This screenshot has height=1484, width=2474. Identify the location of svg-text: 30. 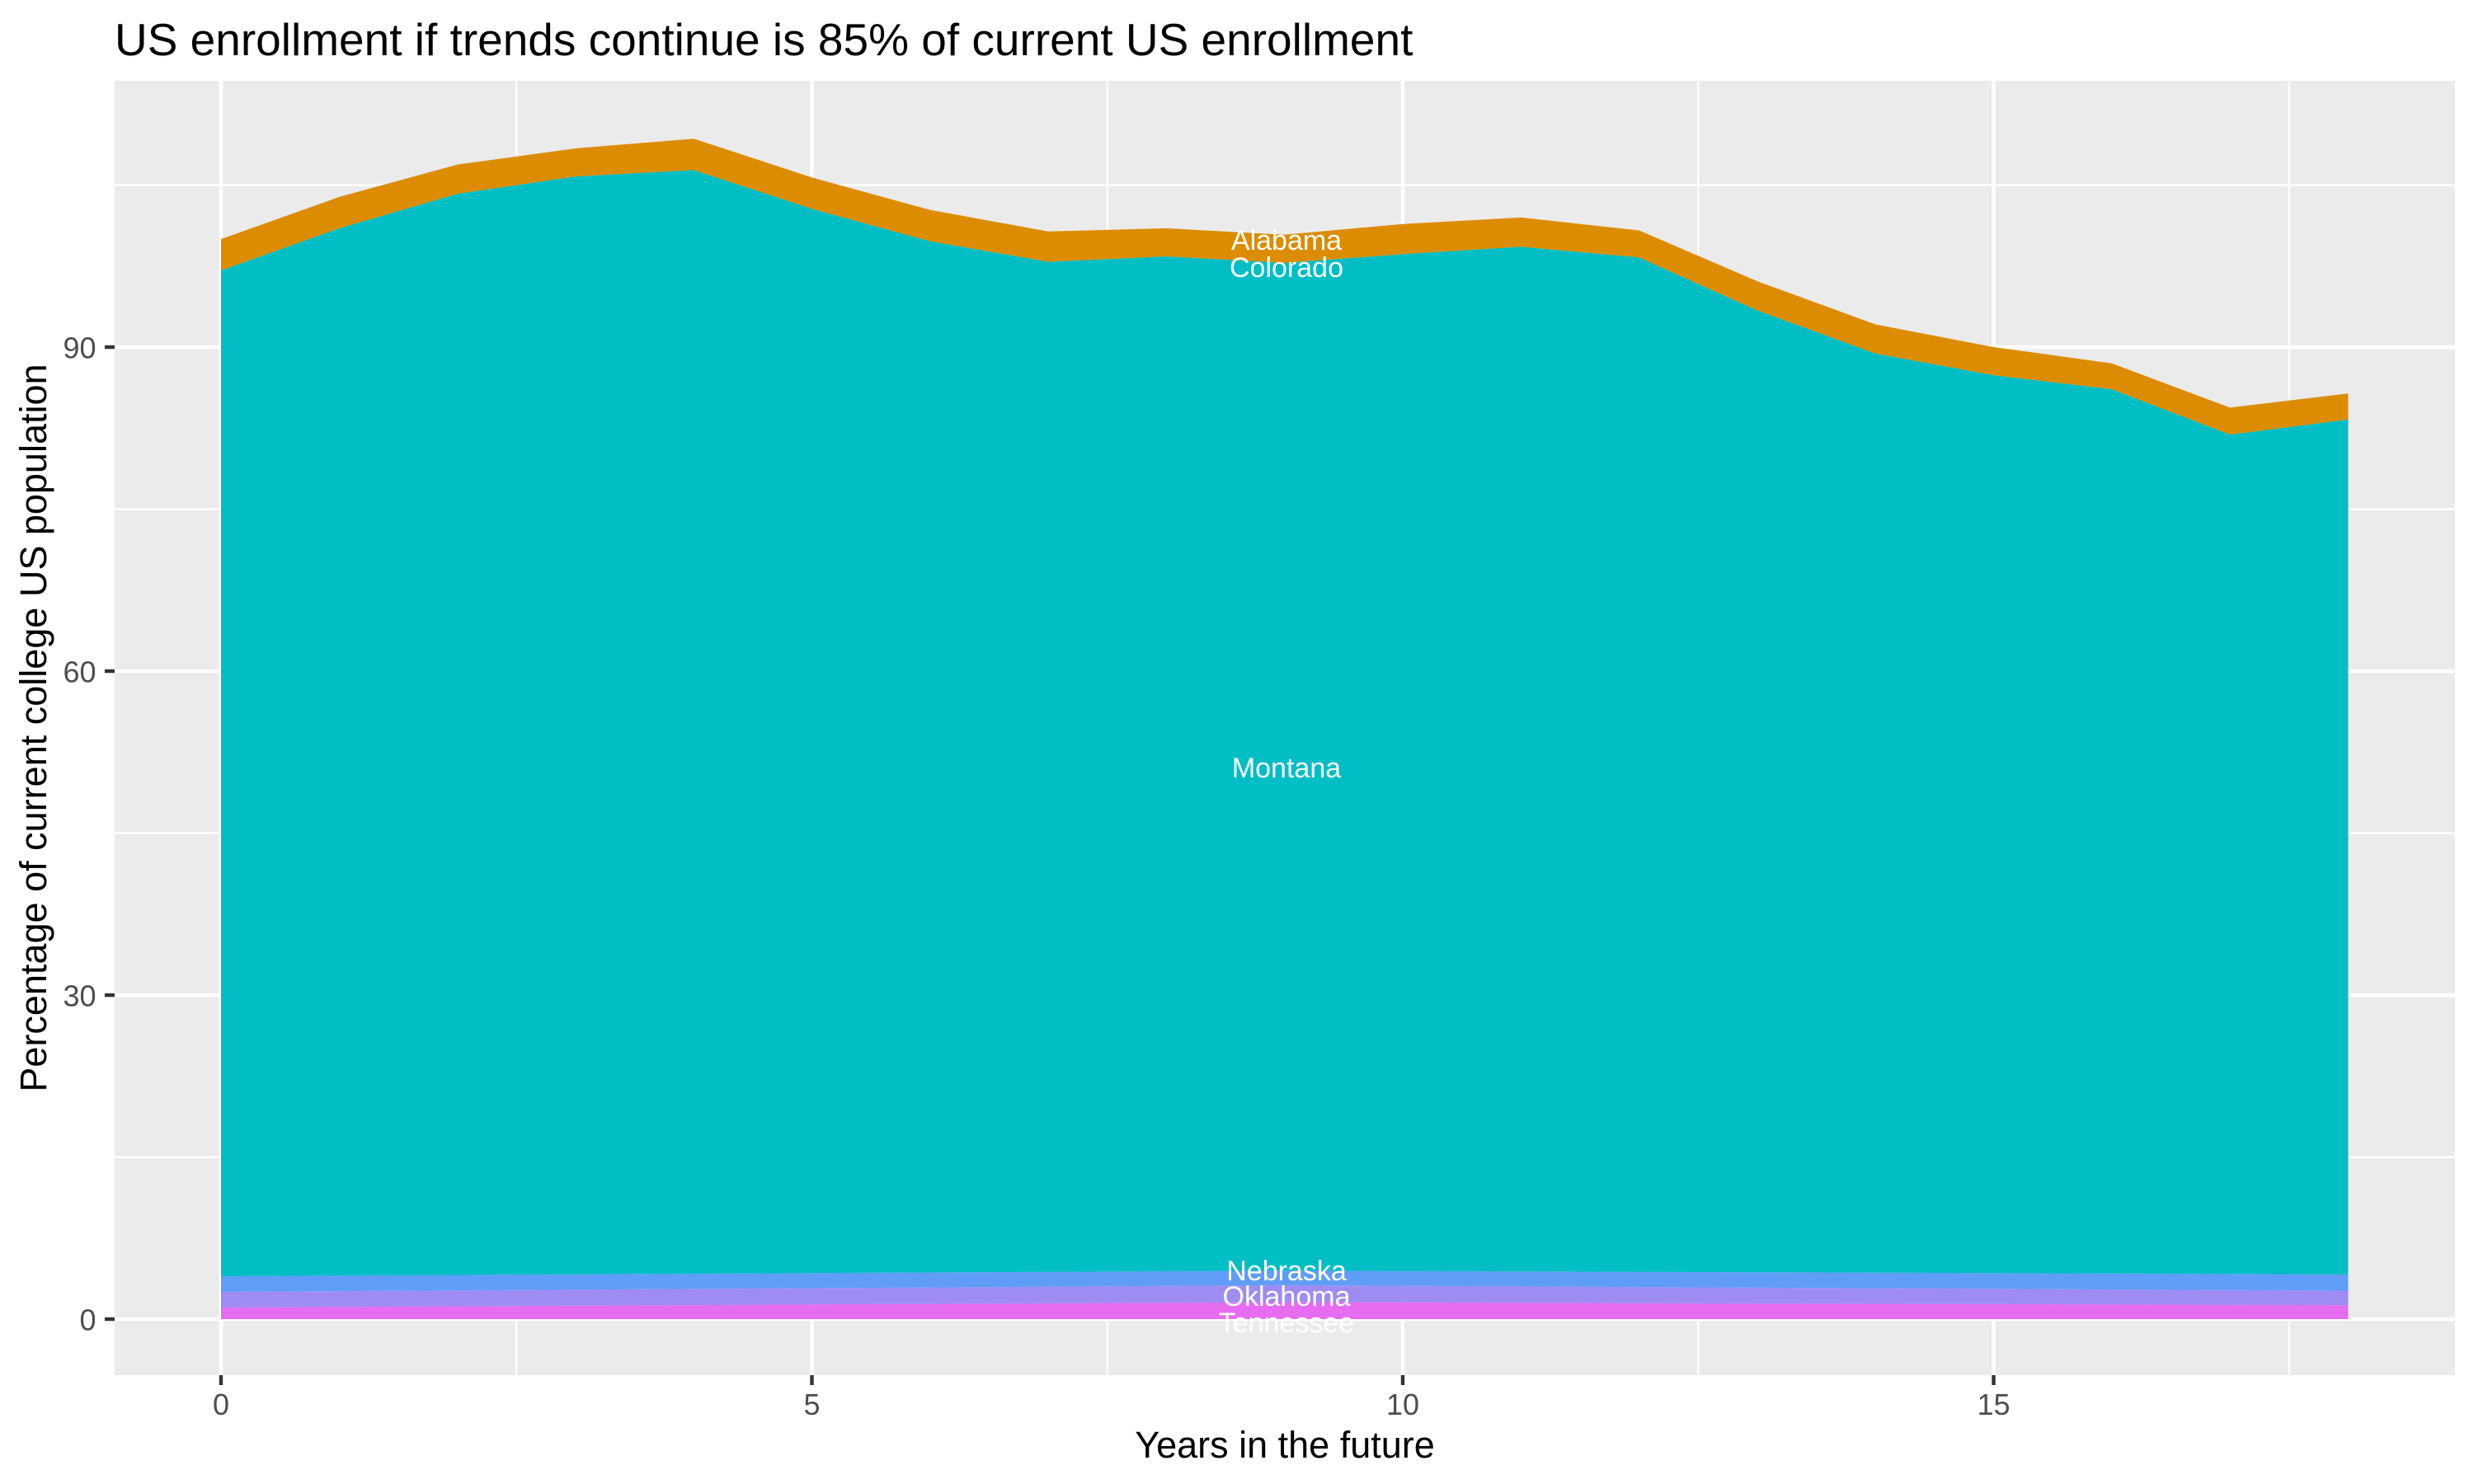
(79, 996).